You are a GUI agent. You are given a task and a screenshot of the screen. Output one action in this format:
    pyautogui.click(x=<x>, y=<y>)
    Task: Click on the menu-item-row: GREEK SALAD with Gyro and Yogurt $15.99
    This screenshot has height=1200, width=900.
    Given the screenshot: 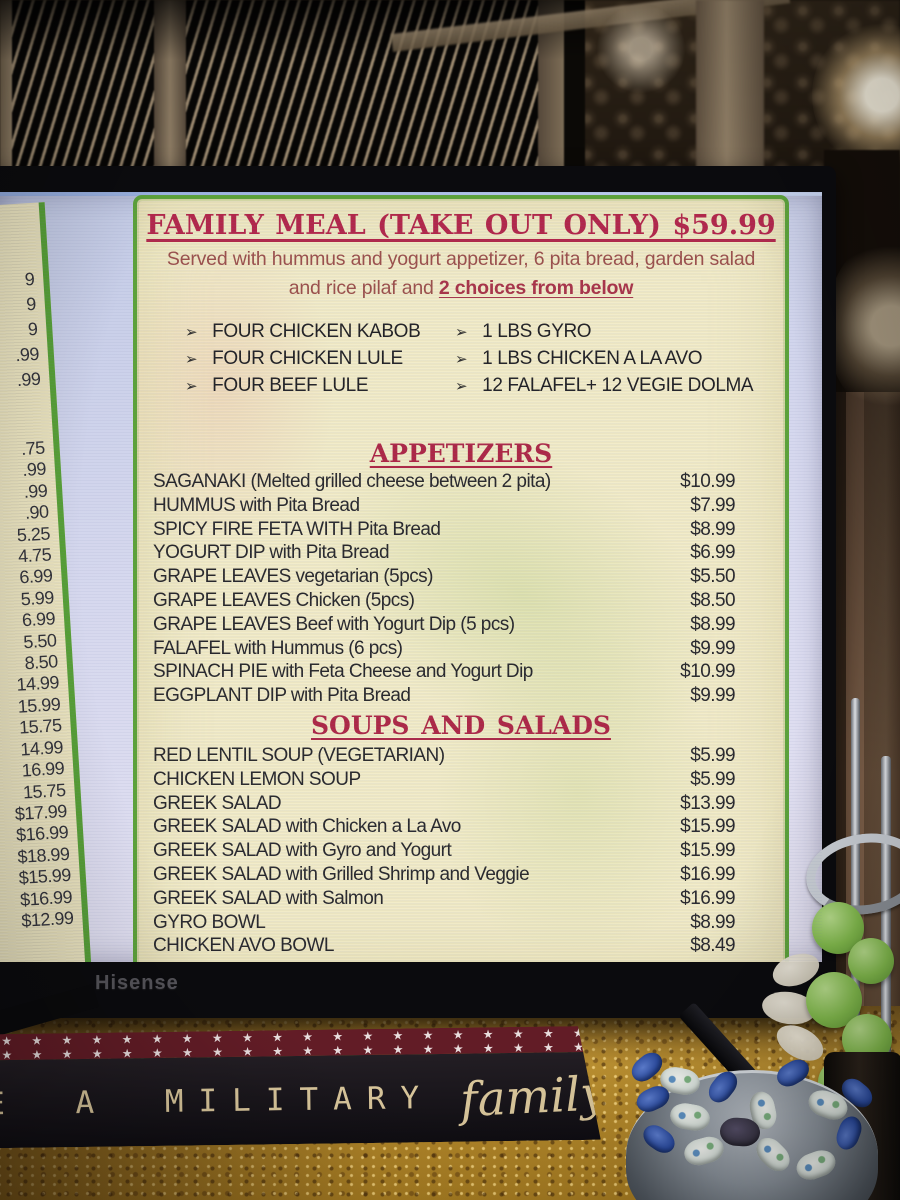 What is the action you would take?
    pyautogui.click(x=461, y=851)
    